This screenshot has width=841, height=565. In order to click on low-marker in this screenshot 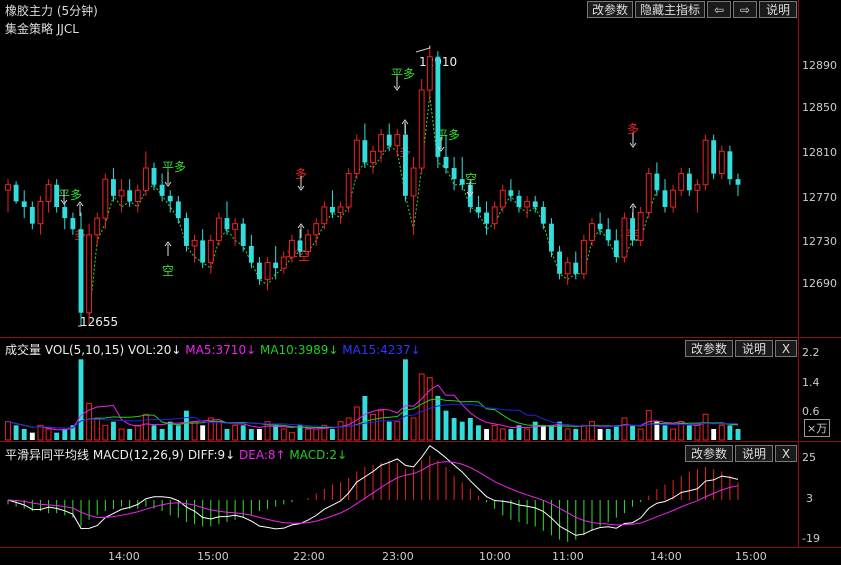, I will do `click(80, 325)`.